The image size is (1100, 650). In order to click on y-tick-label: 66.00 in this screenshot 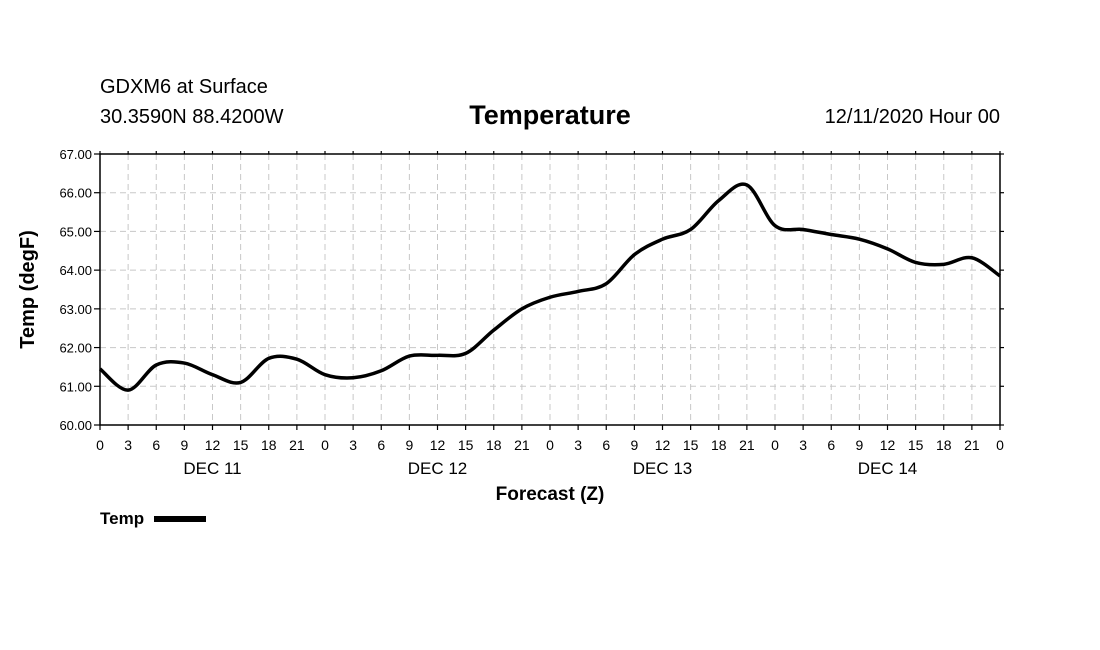, I will do `click(75, 193)`.